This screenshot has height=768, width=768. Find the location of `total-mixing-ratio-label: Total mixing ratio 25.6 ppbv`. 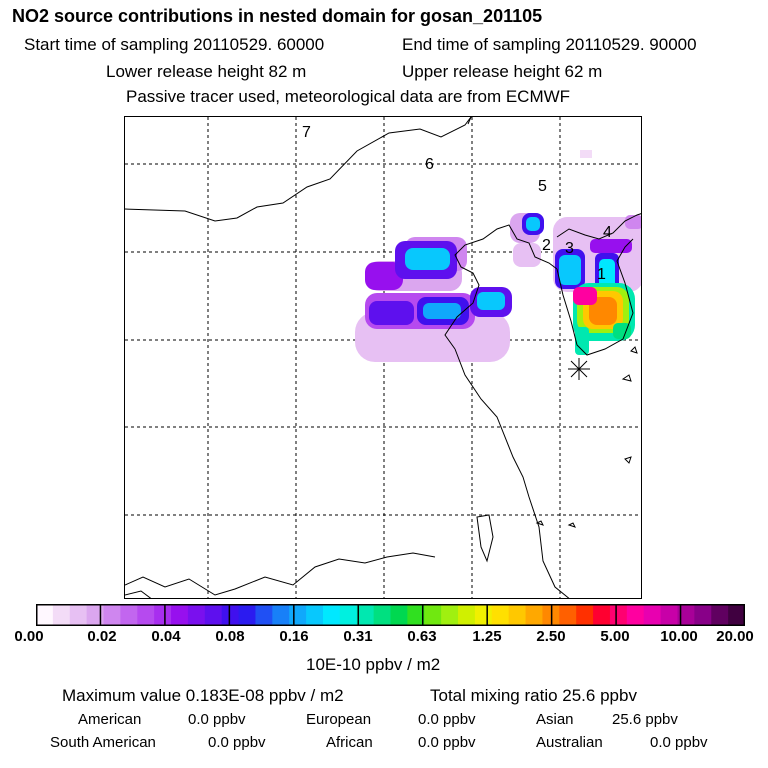

total-mixing-ratio-label: Total mixing ratio 25.6 ppbv is located at coordinates (533, 695).